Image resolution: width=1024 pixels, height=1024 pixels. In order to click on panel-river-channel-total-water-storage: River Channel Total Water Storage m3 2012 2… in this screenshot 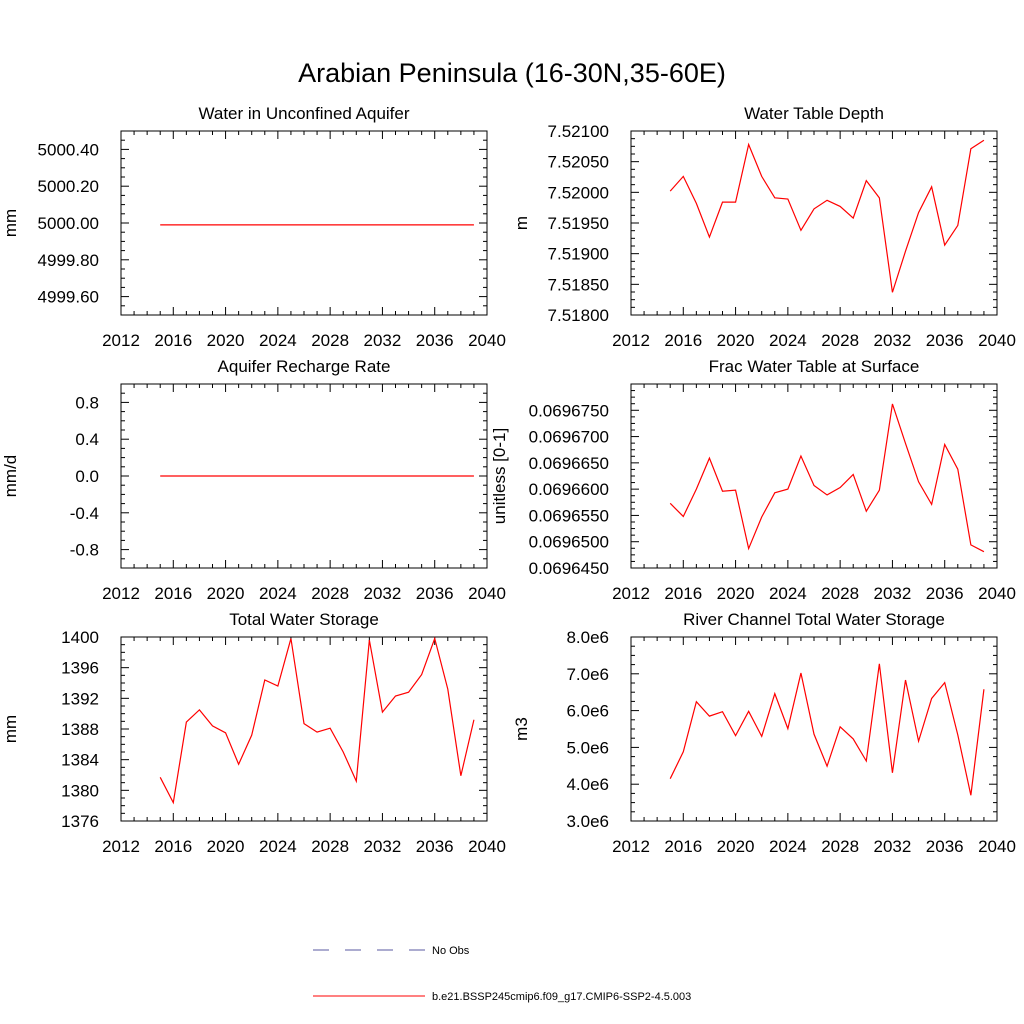, I will do `click(764, 733)`.